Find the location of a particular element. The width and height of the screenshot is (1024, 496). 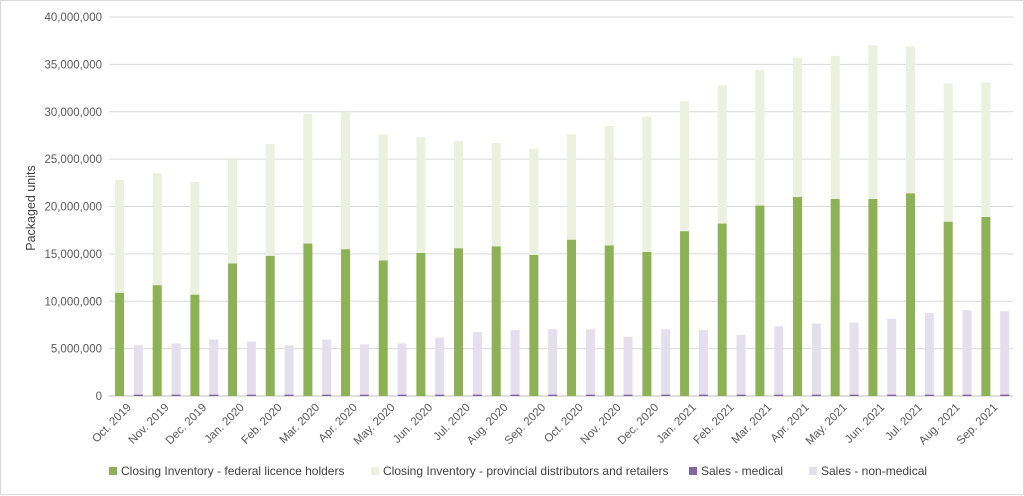

x-tick-label: Feb. 2020 is located at coordinates (262, 424).